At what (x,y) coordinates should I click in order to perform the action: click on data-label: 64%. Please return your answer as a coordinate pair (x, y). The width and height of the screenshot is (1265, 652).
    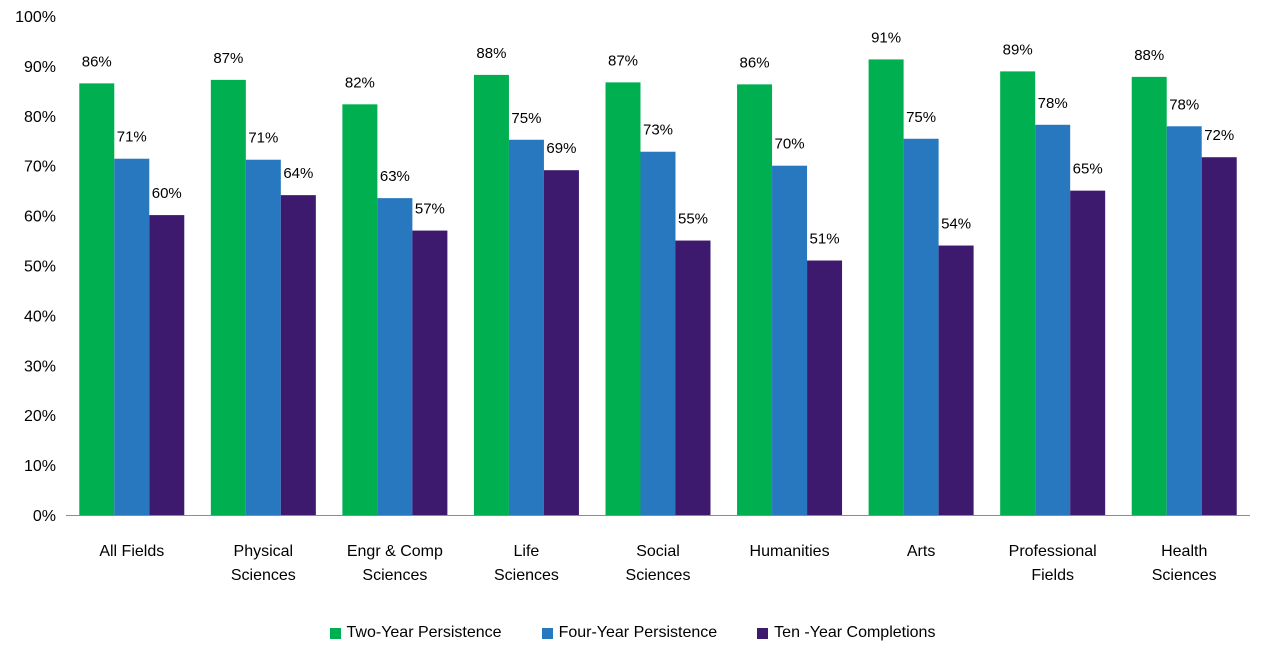
    Looking at the image, I should click on (298, 173).